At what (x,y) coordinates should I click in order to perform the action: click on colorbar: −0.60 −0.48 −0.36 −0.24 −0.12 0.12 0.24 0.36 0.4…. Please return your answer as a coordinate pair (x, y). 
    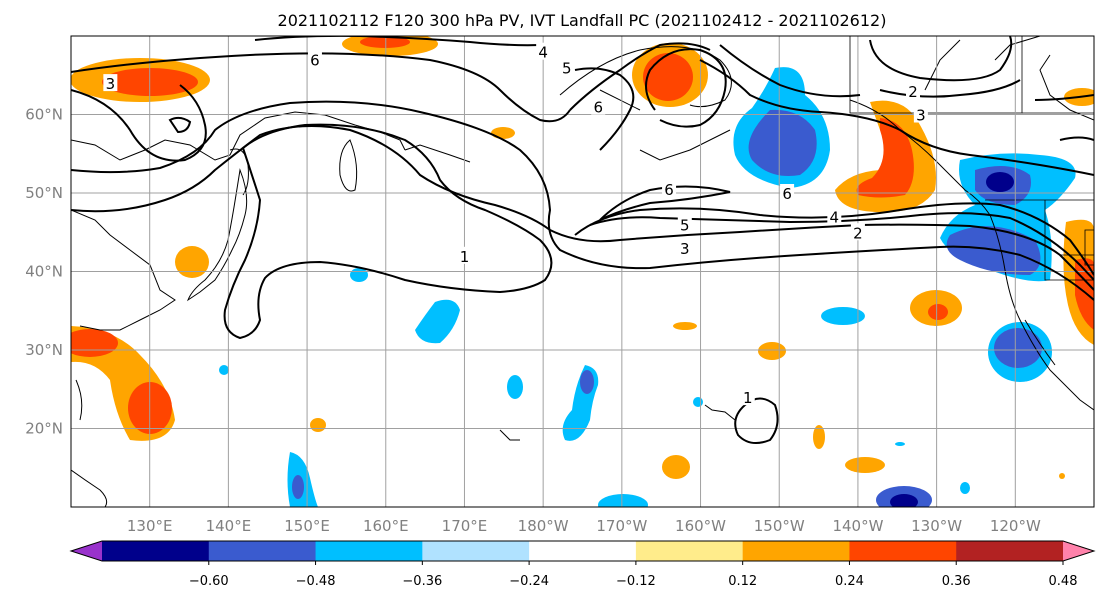
    Looking at the image, I should click on (582, 564).